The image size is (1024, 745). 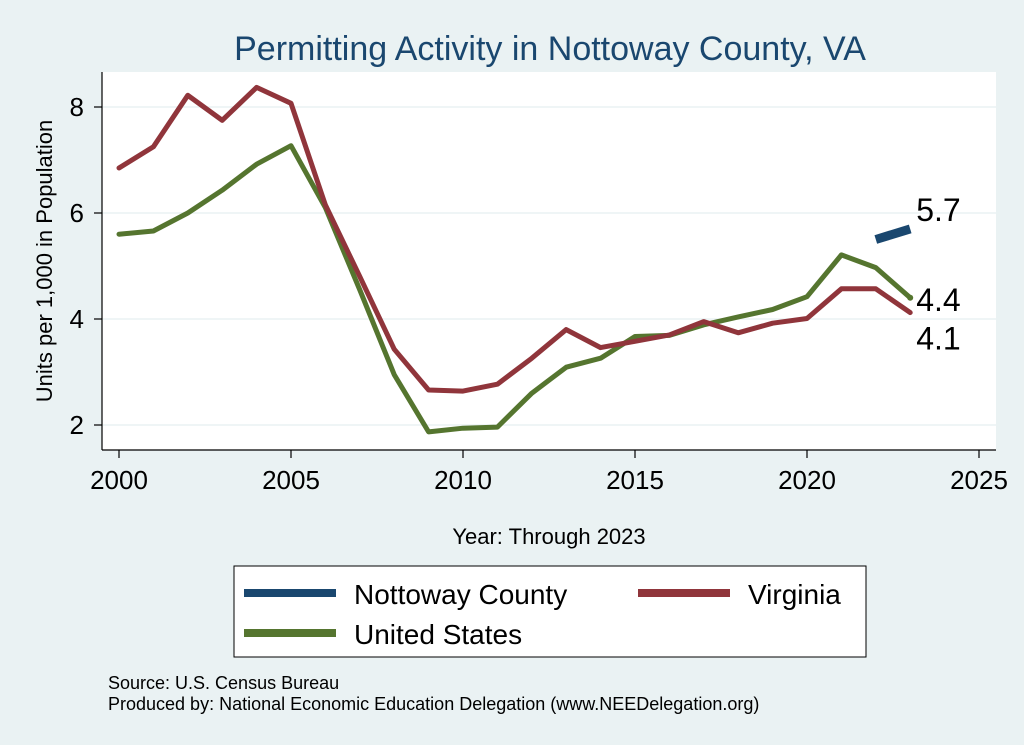 I want to click on x-tick-label: 2020, so click(x=807, y=480).